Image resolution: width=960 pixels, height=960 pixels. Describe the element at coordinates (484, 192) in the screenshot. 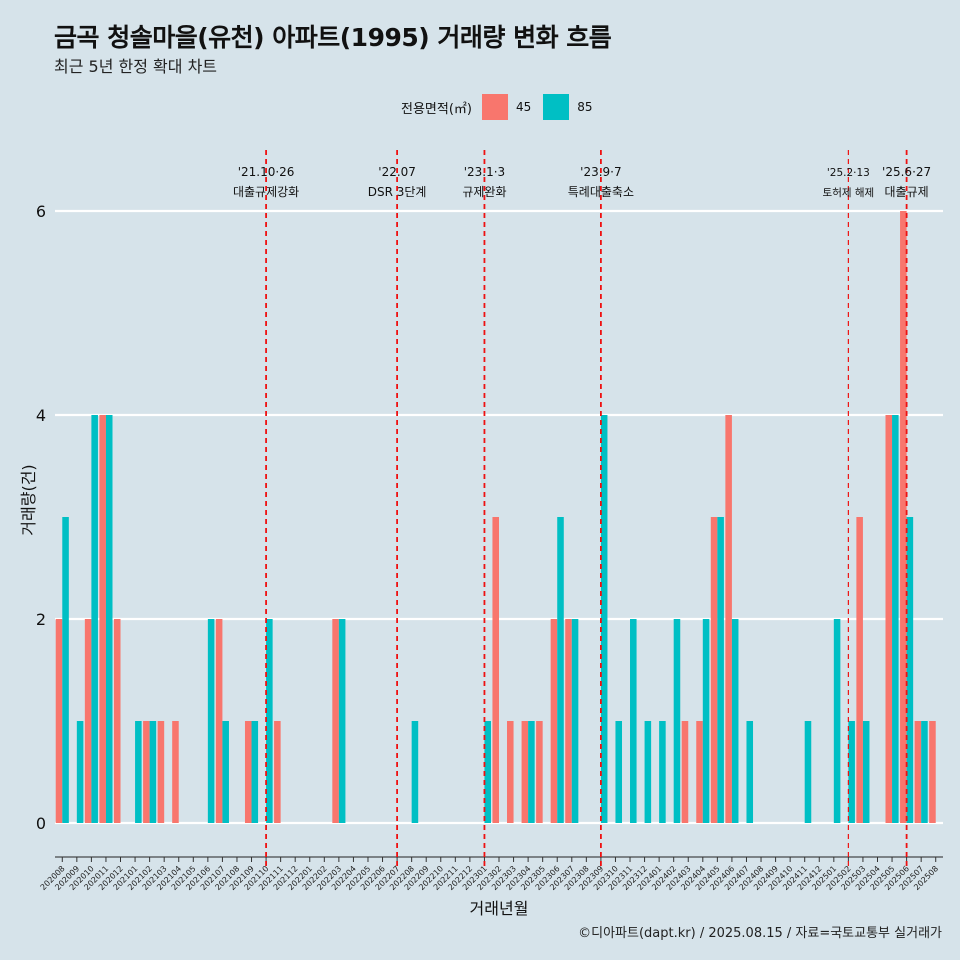

I see `event-text-label: 규제완화` at that location.